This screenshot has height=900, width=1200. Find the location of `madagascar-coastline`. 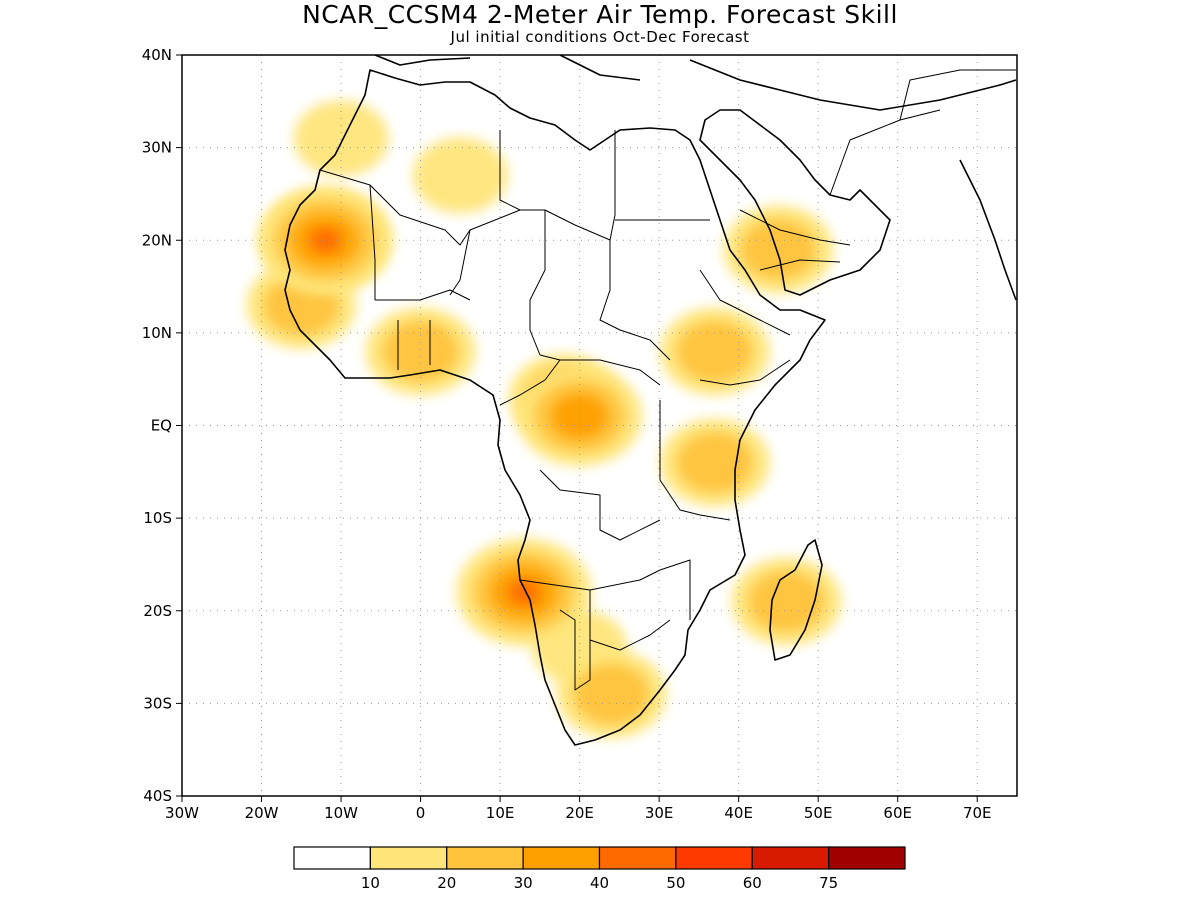

madagascar-coastline is located at coordinates (796, 600).